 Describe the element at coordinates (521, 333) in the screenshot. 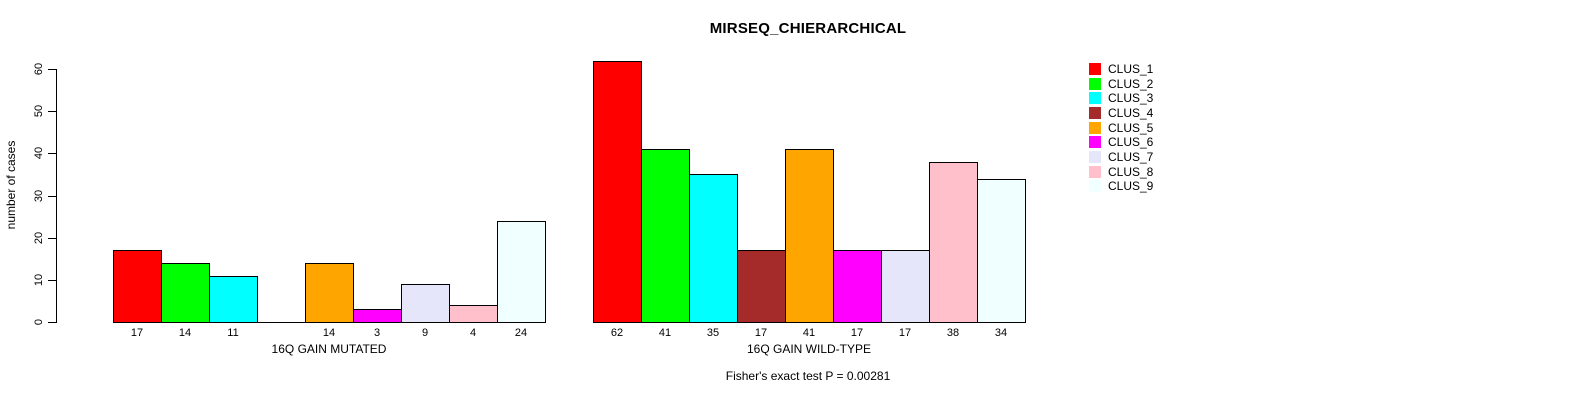

I see `bar-value-label: 24` at that location.